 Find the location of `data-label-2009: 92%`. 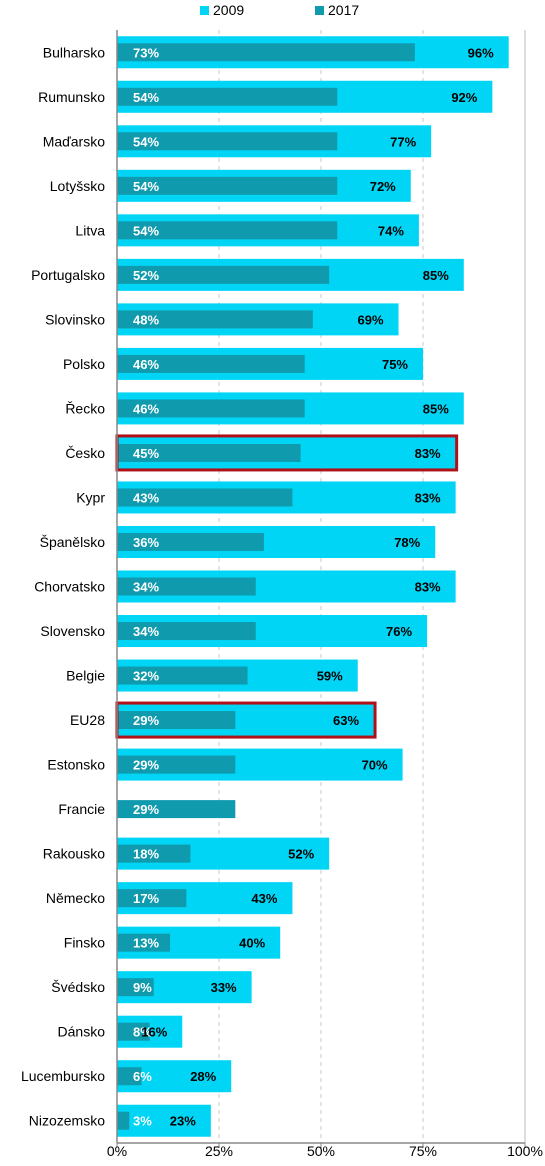

data-label-2009: 92% is located at coordinates (464, 97).